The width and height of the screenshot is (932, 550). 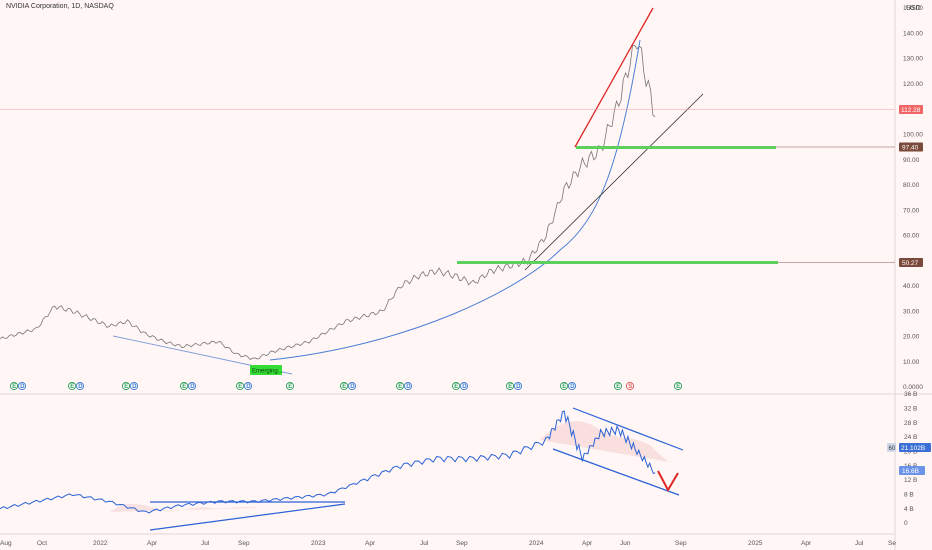 I want to click on indicator-shade-2022, so click(x=185, y=507).